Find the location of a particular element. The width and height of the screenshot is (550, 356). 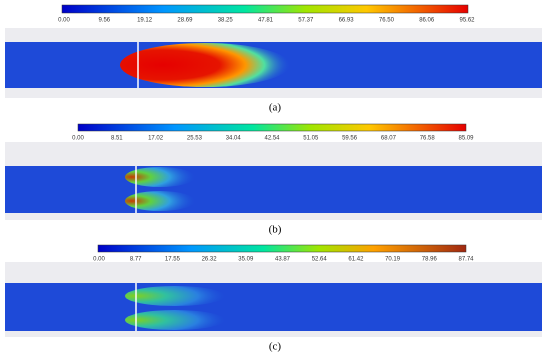

colorbar-tick-label: 35.09 is located at coordinates (246, 260).